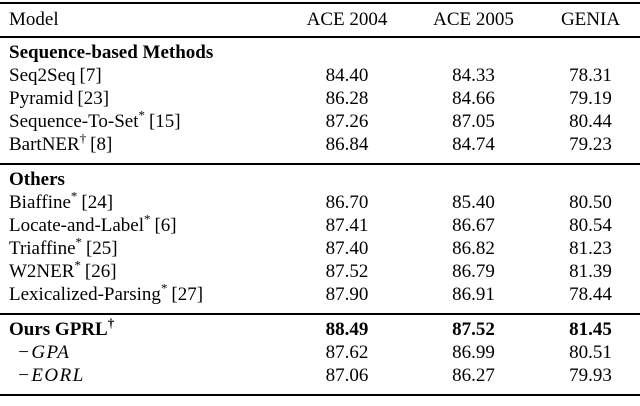 The image size is (640, 406). Describe the element at coordinates (590, 75) in the screenshot. I see `score-genia: 78.31` at that location.